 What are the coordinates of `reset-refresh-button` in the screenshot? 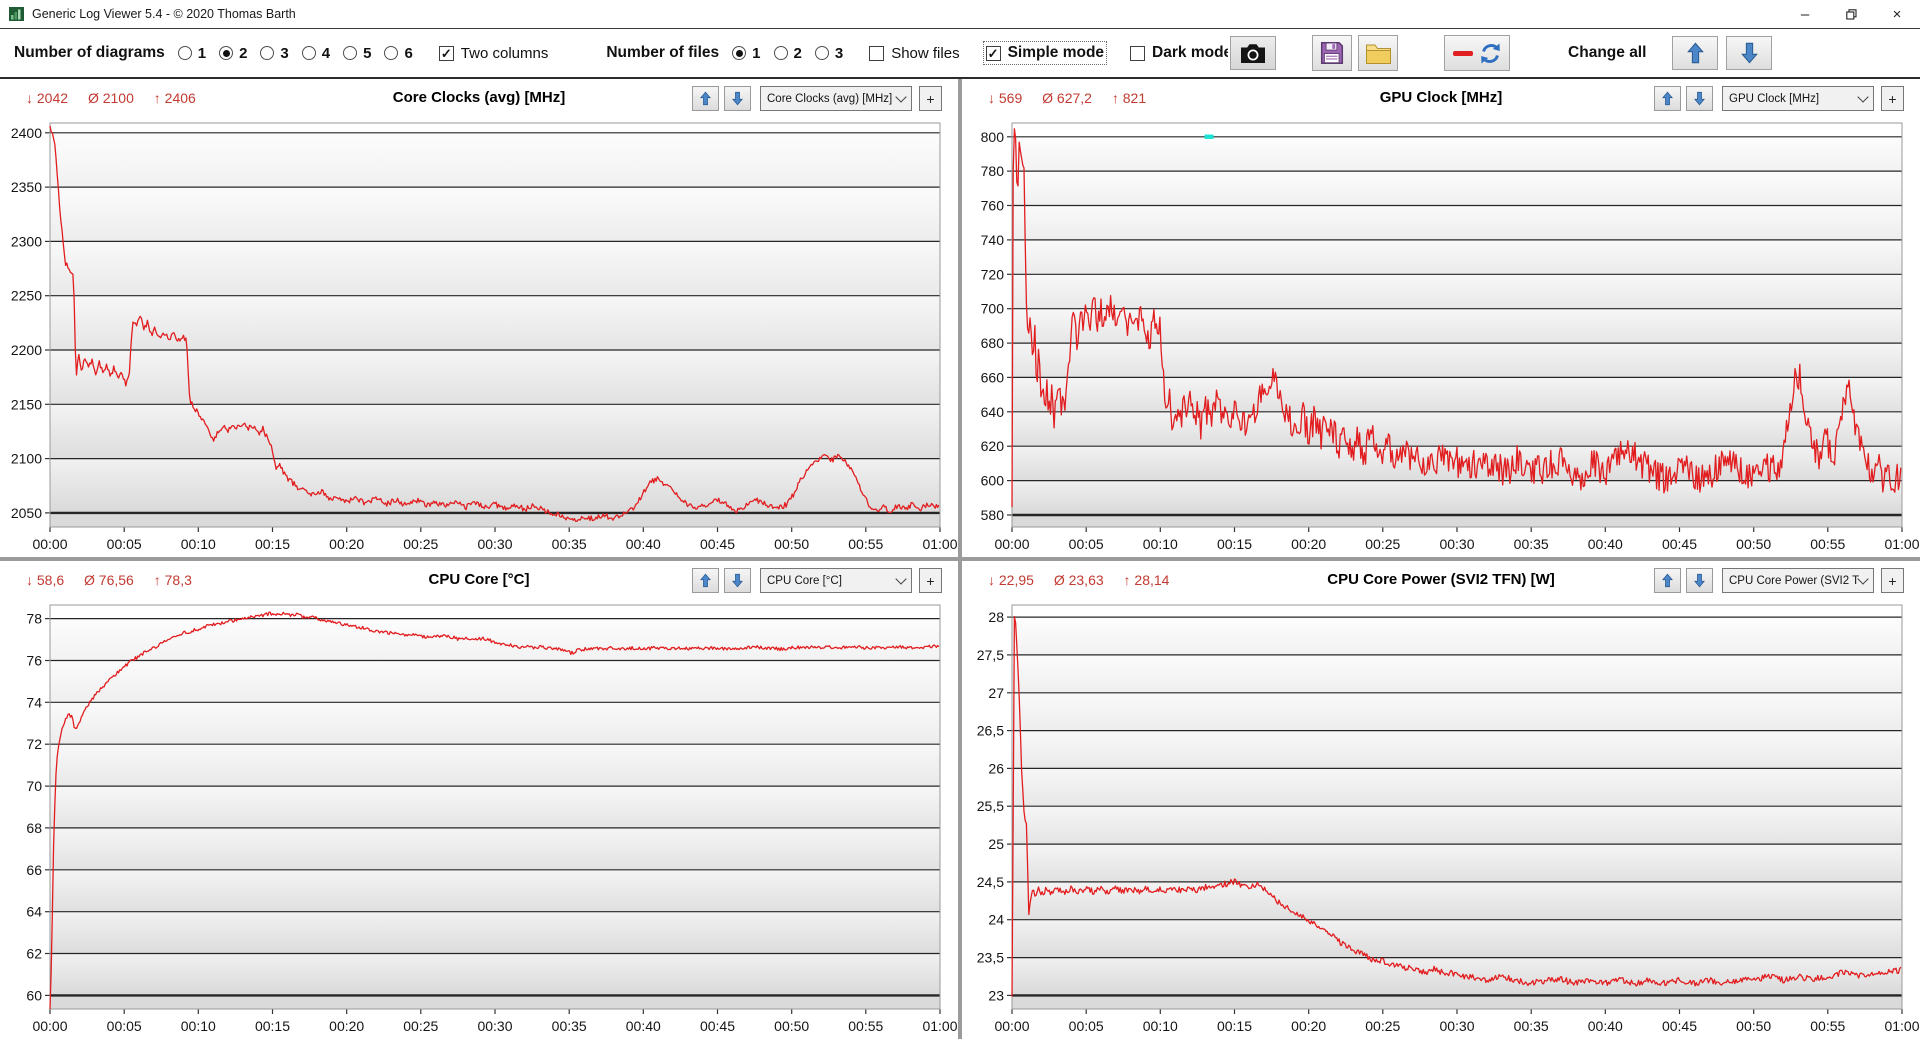 It's located at (1477, 53).